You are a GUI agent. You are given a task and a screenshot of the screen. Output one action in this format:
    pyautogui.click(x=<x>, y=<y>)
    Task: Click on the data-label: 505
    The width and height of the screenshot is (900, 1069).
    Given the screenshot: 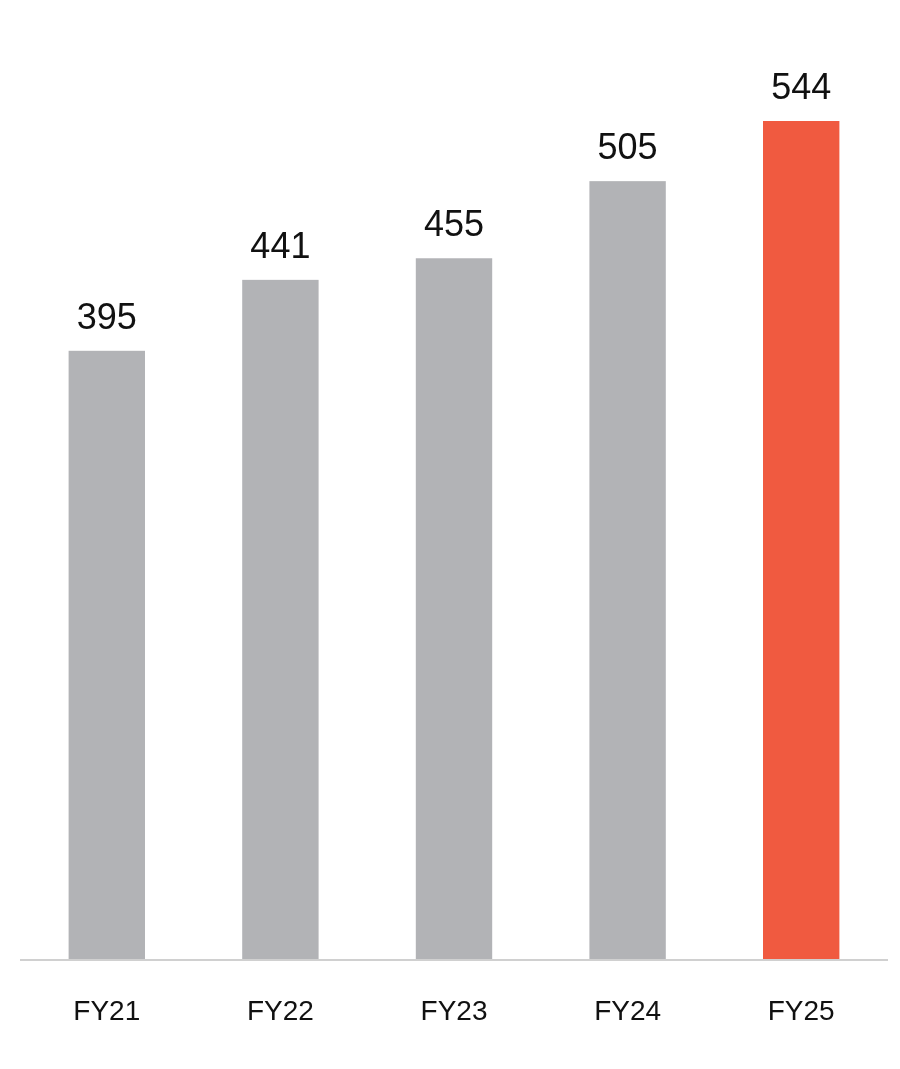 What is the action you would take?
    pyautogui.click(x=627, y=147)
    